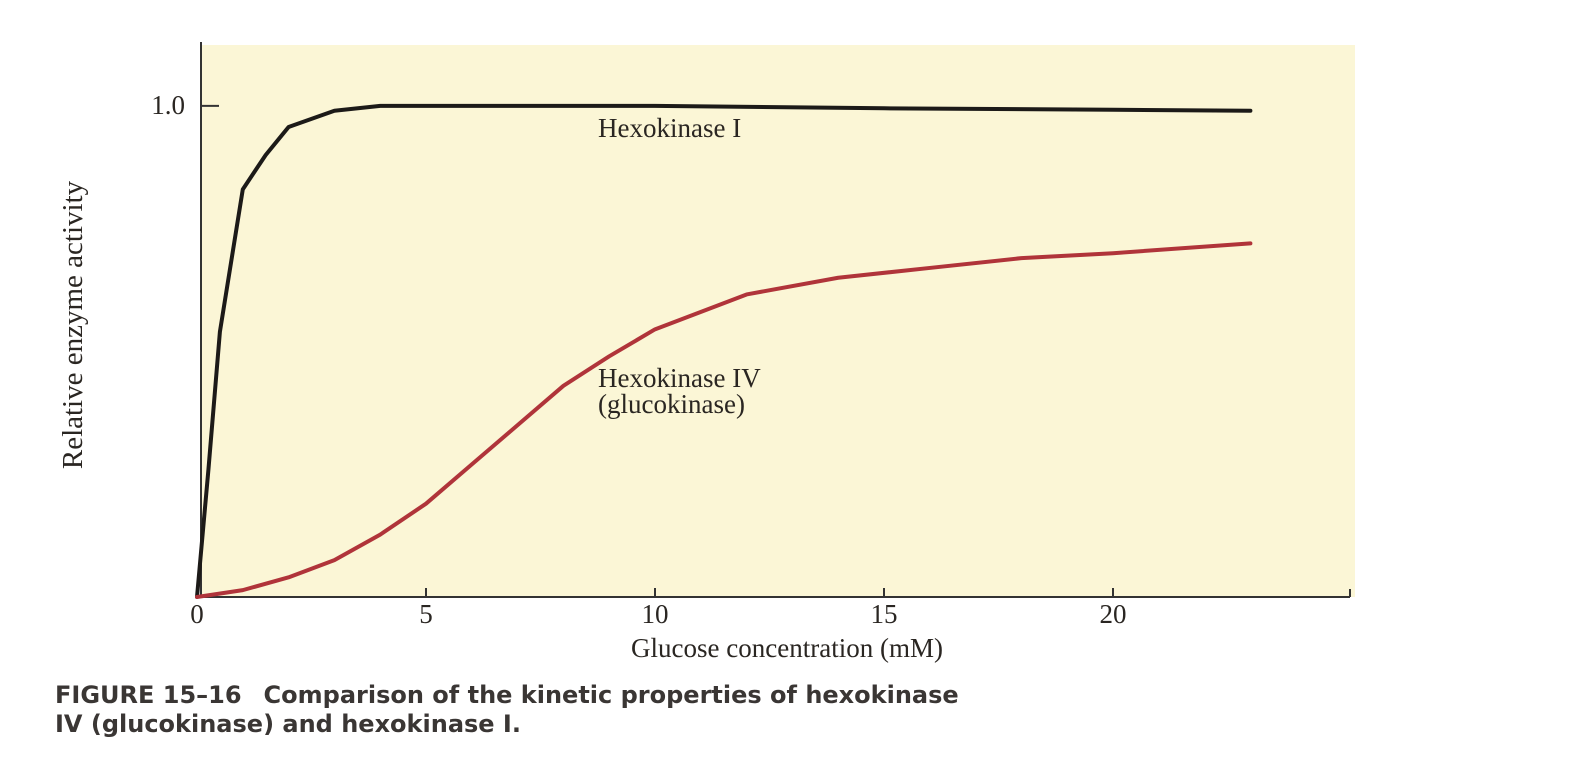 This screenshot has width=1580, height=770. What do you see at coordinates (787, 648) in the screenshot?
I see `x-axis-label: Glucose concentration (mM)` at bounding box center [787, 648].